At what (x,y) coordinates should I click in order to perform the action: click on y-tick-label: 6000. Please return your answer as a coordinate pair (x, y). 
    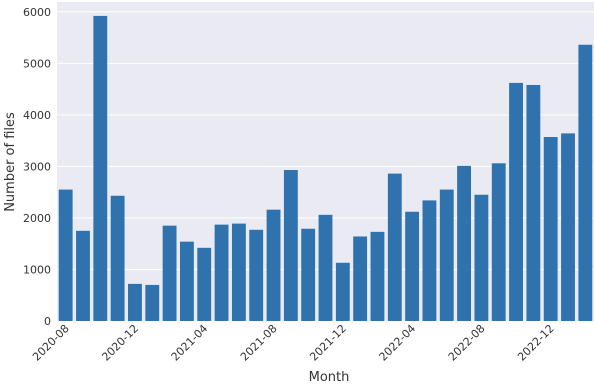
    Looking at the image, I should click on (37, 12).